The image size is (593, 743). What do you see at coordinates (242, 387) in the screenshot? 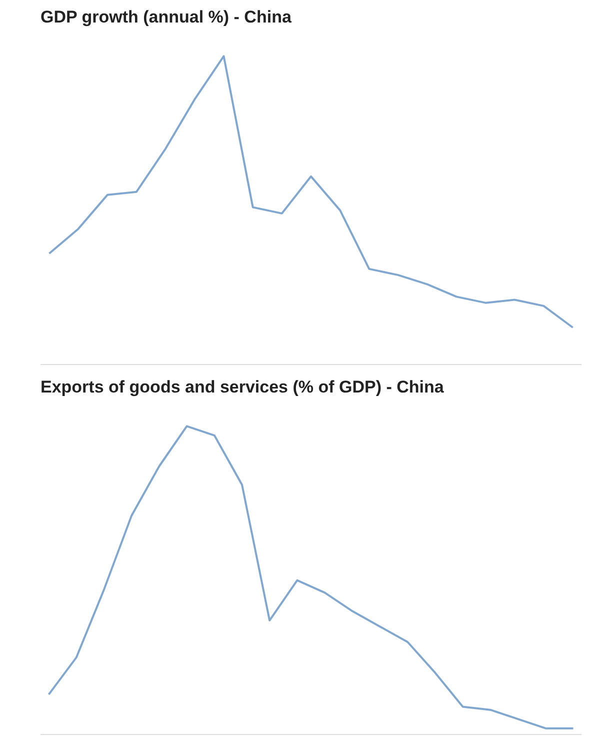
I see `chart-title: Exports of goods and services (% of GDP) - China` at bounding box center [242, 387].